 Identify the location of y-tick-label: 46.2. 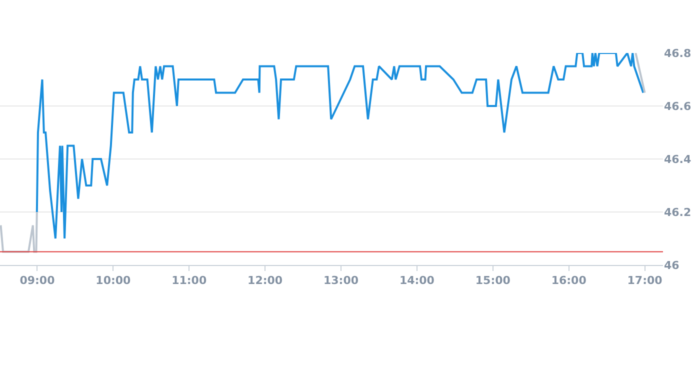
(678, 212).